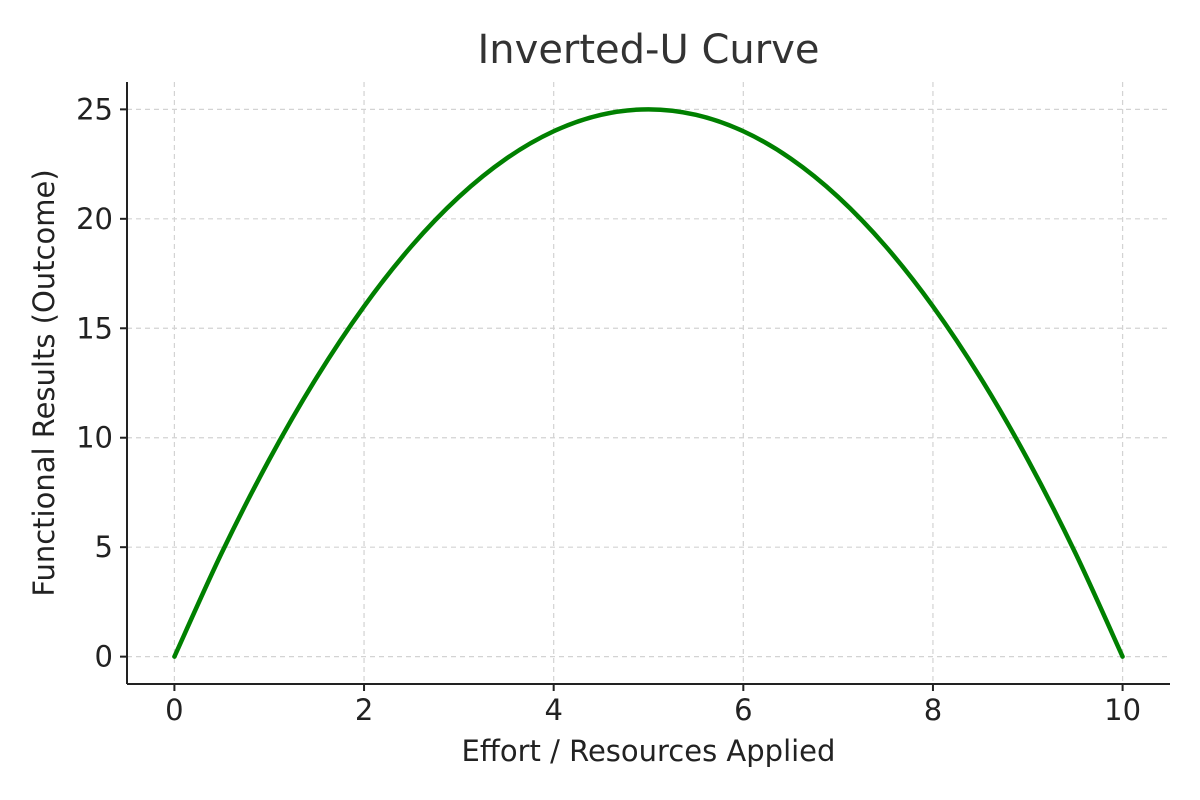  I want to click on x-tick-label: 8, so click(933, 710).